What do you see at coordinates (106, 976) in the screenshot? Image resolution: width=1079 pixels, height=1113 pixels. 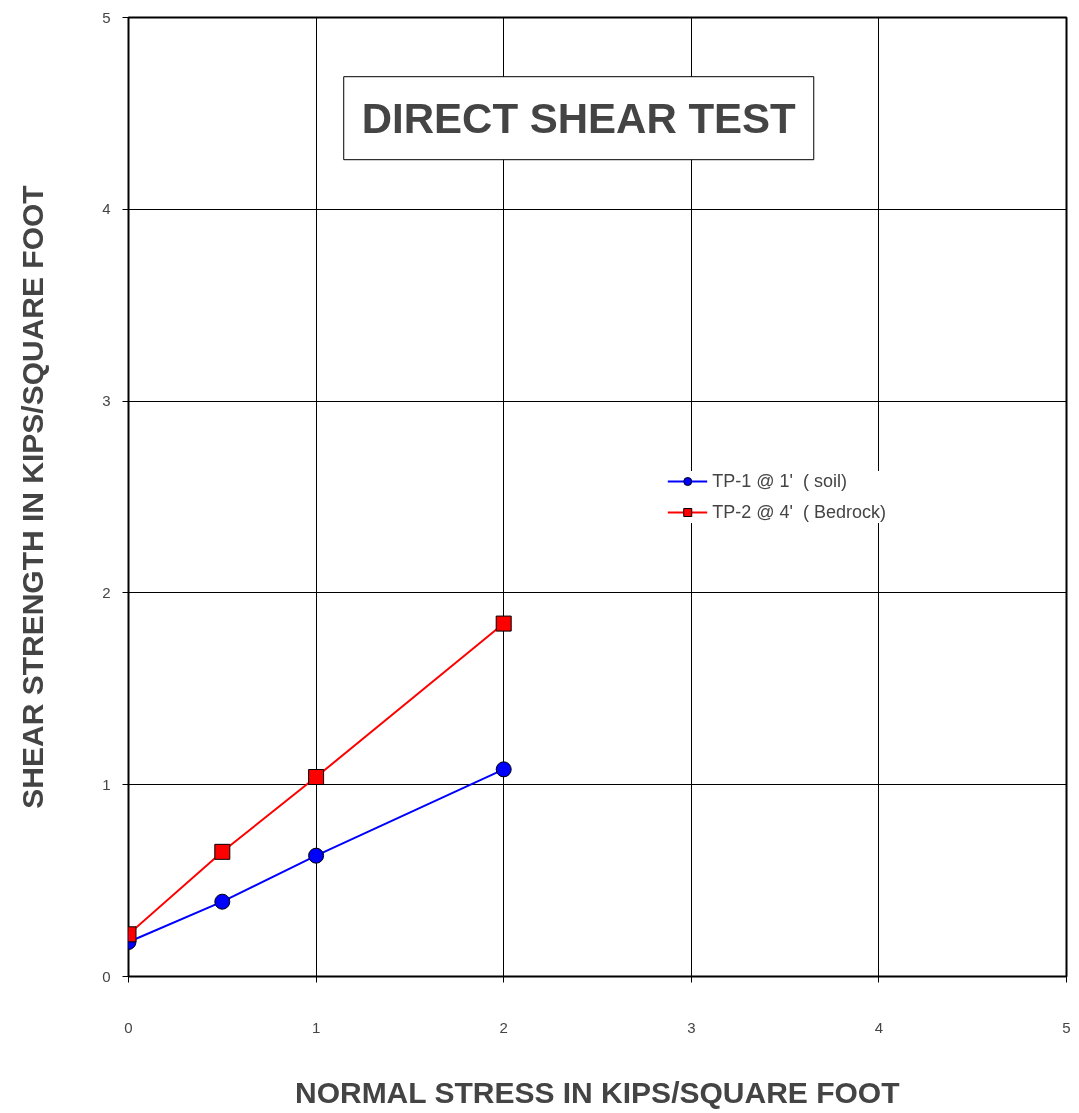 I see `y-tick-label: 0` at bounding box center [106, 976].